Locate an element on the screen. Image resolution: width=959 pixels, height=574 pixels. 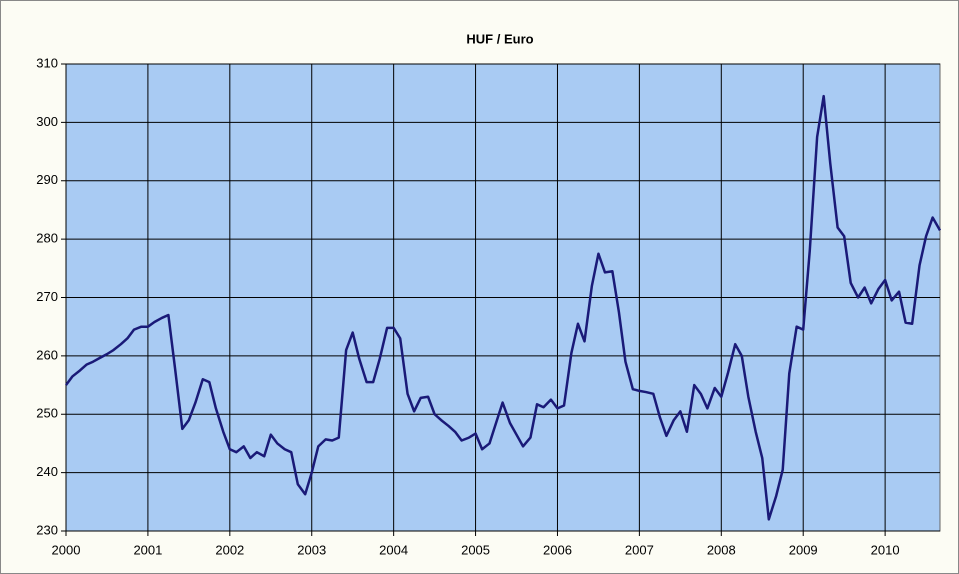
x-tick-label: 2008 is located at coordinates (721, 549).